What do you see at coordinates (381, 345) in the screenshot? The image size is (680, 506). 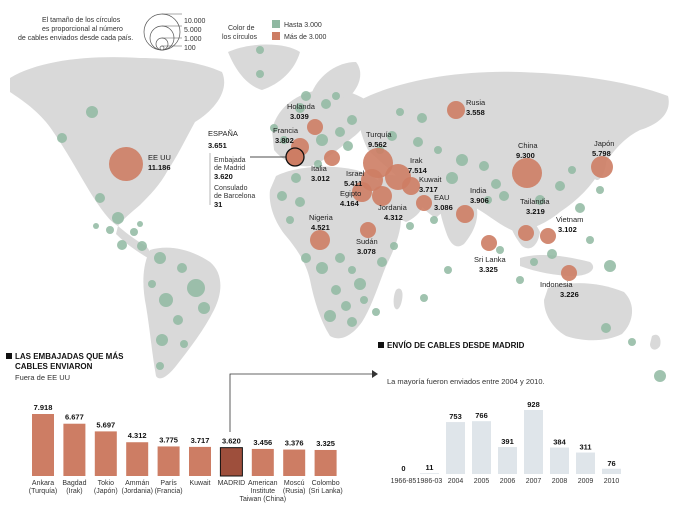 I see `heading-marker` at bounding box center [381, 345].